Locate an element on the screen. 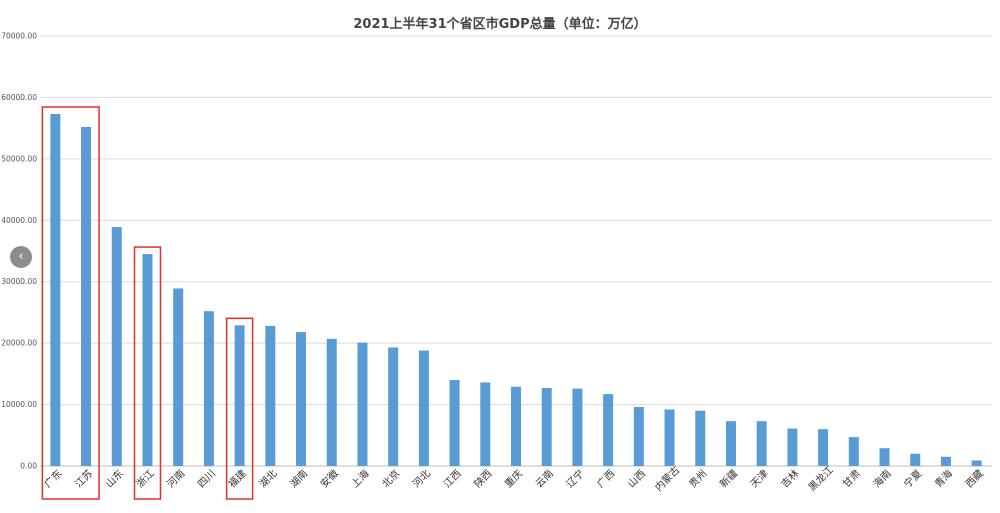 This screenshot has height=513, width=1000. x-tick-label: 新疆 is located at coordinates (728, 478).